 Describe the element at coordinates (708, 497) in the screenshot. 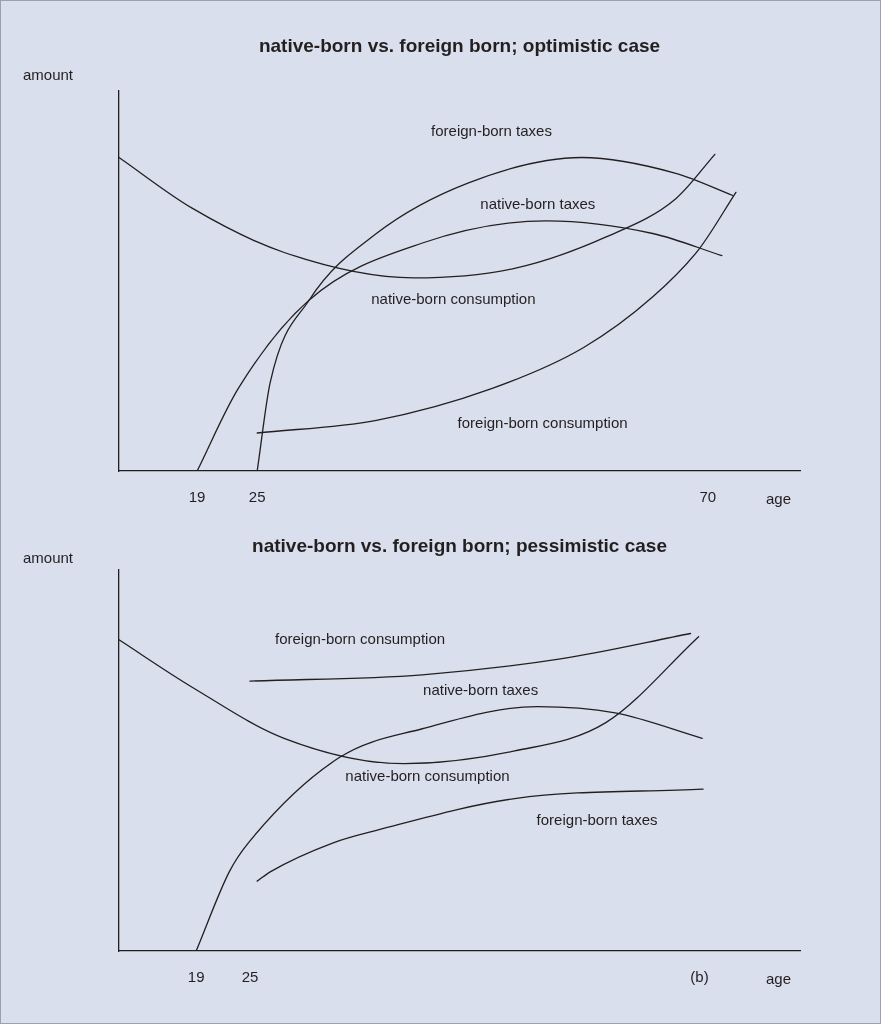

I see `x-tick-label: 70` at that location.